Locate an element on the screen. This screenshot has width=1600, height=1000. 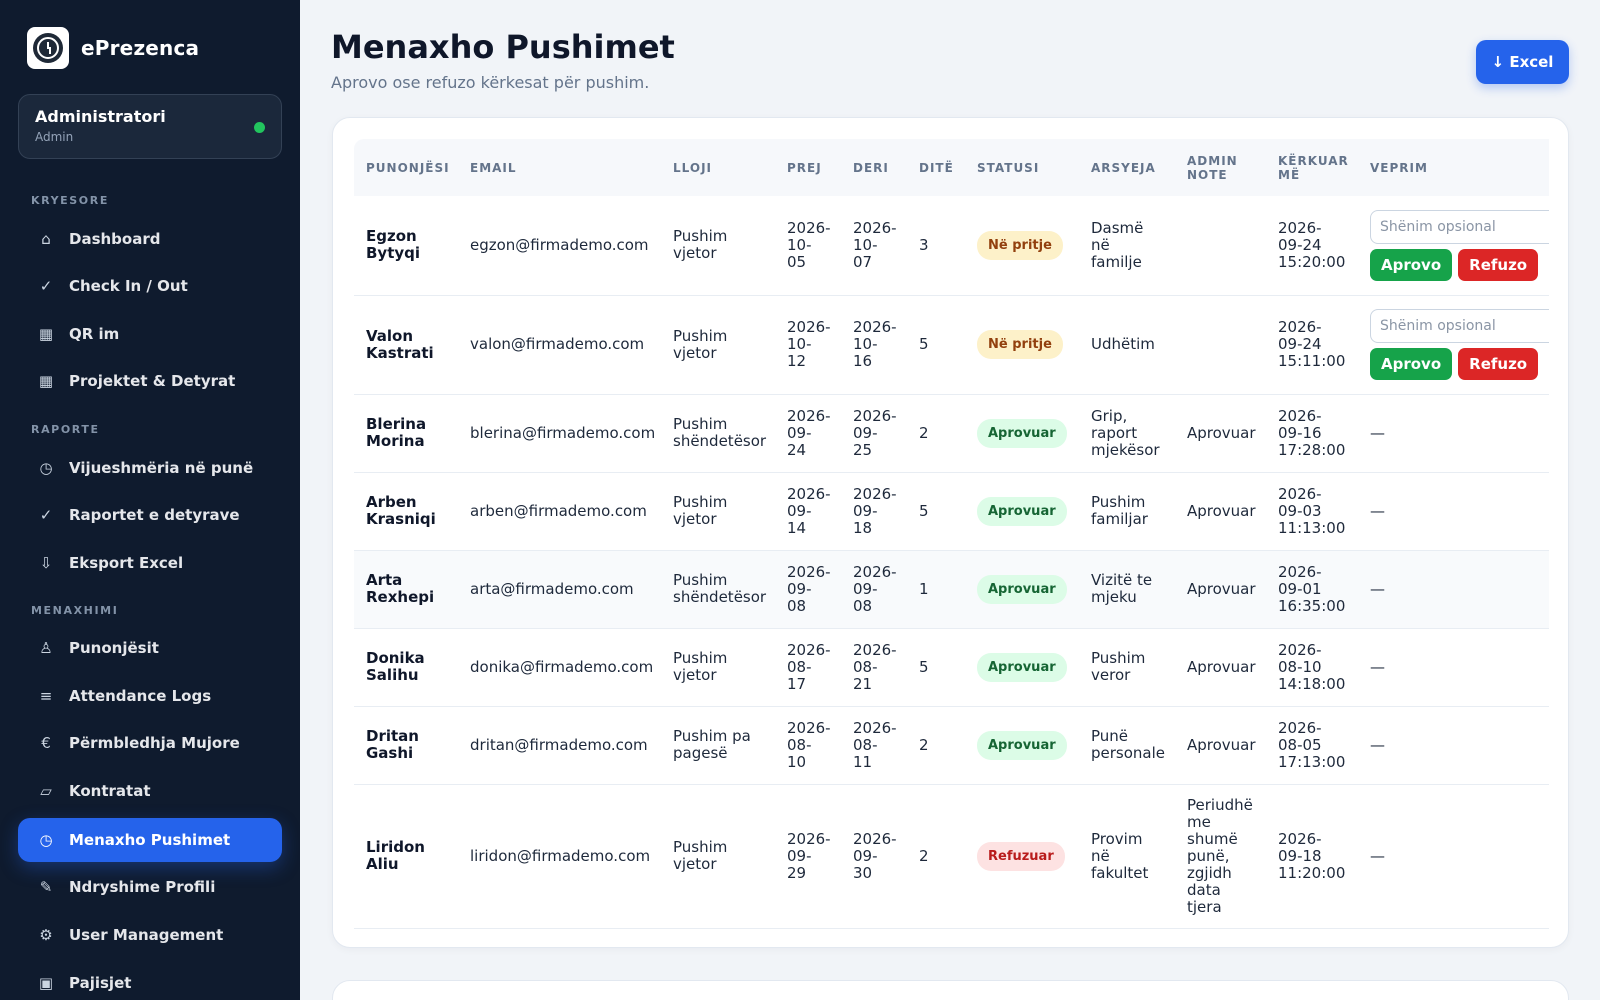
section-label-management: MENAXHIMI is located at coordinates (75, 610).